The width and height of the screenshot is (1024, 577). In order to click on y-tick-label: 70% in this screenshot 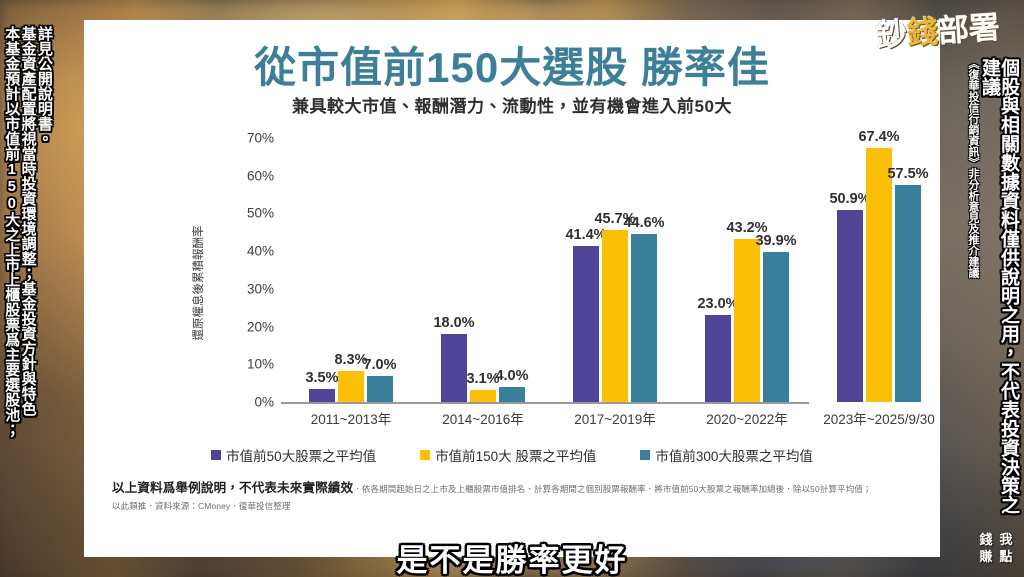, I will do `click(260, 138)`.